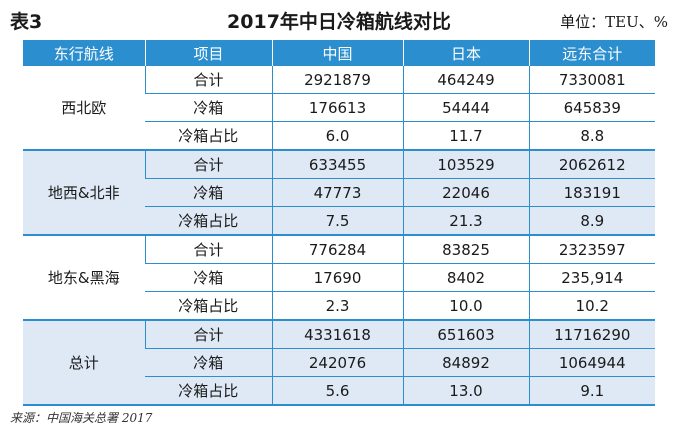 Image resolution: width=678 pixels, height=432 pixels. What do you see at coordinates (84, 53) in the screenshot?
I see `col-route: 东行航线` at bounding box center [84, 53].